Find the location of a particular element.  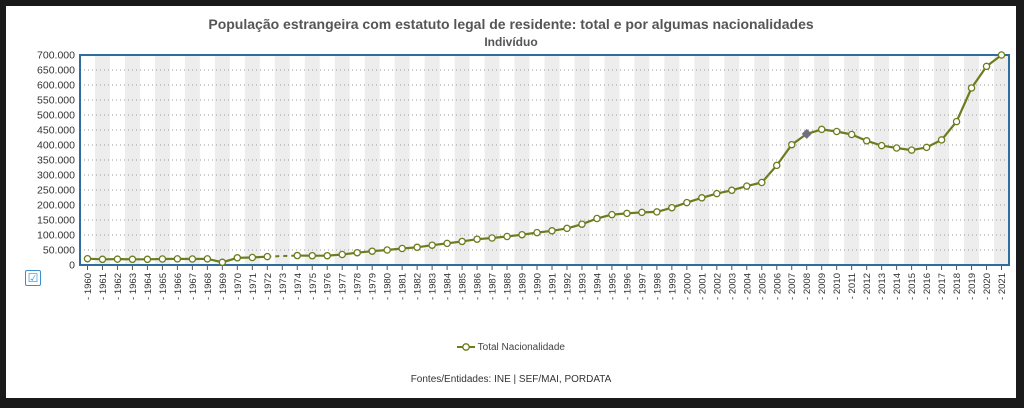

y-tick-label: 300.000 is located at coordinates (56, 176).